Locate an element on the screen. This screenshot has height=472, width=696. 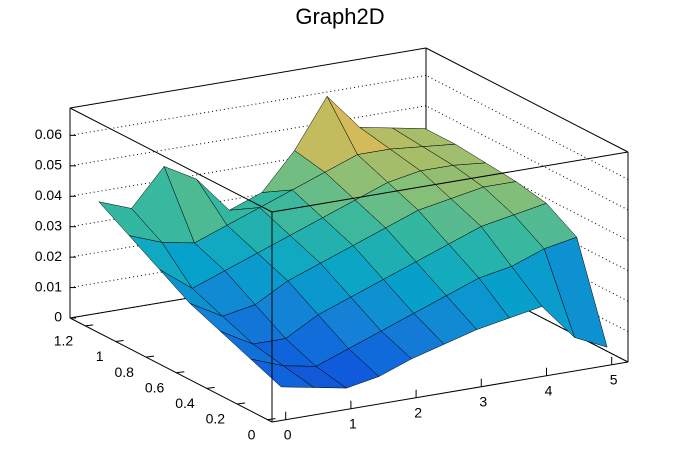
y-tick-label: 0 is located at coordinates (252, 434).